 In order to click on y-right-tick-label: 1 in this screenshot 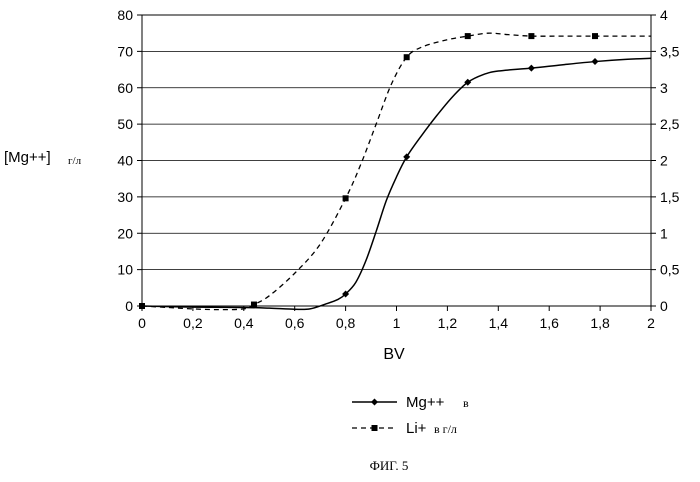, I will do `click(664, 233)`.